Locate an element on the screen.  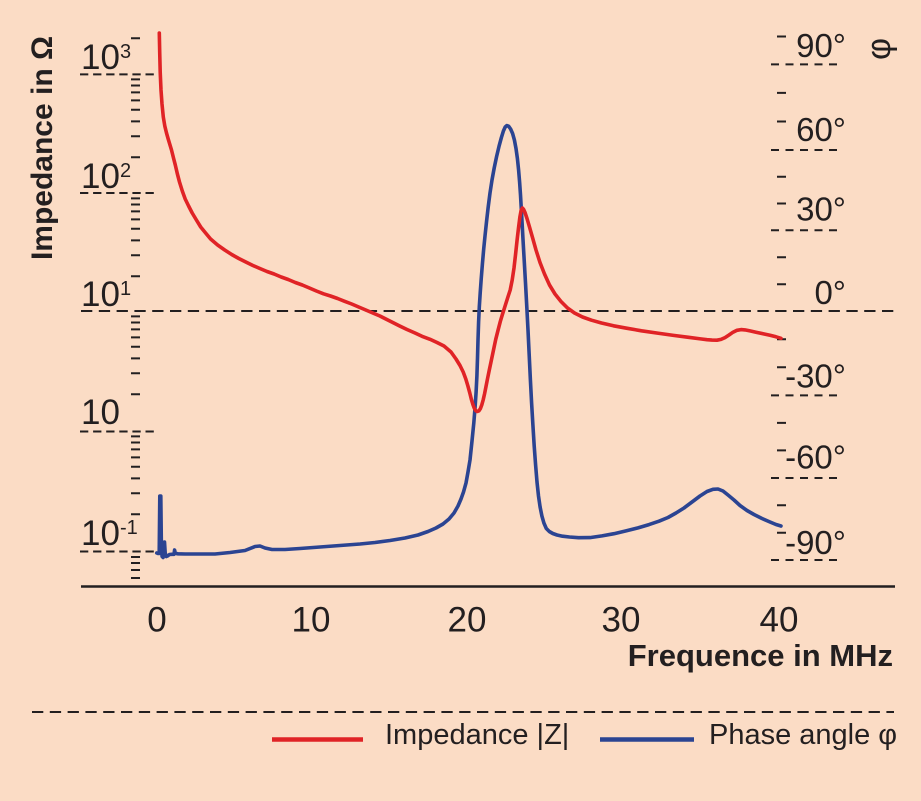
svg-text: φ is located at coordinates (879, 49).